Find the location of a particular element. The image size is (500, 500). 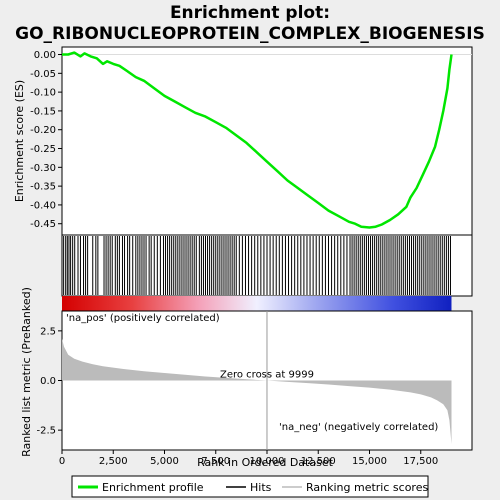

x-tick-label: 7,500 is located at coordinates (215, 461).